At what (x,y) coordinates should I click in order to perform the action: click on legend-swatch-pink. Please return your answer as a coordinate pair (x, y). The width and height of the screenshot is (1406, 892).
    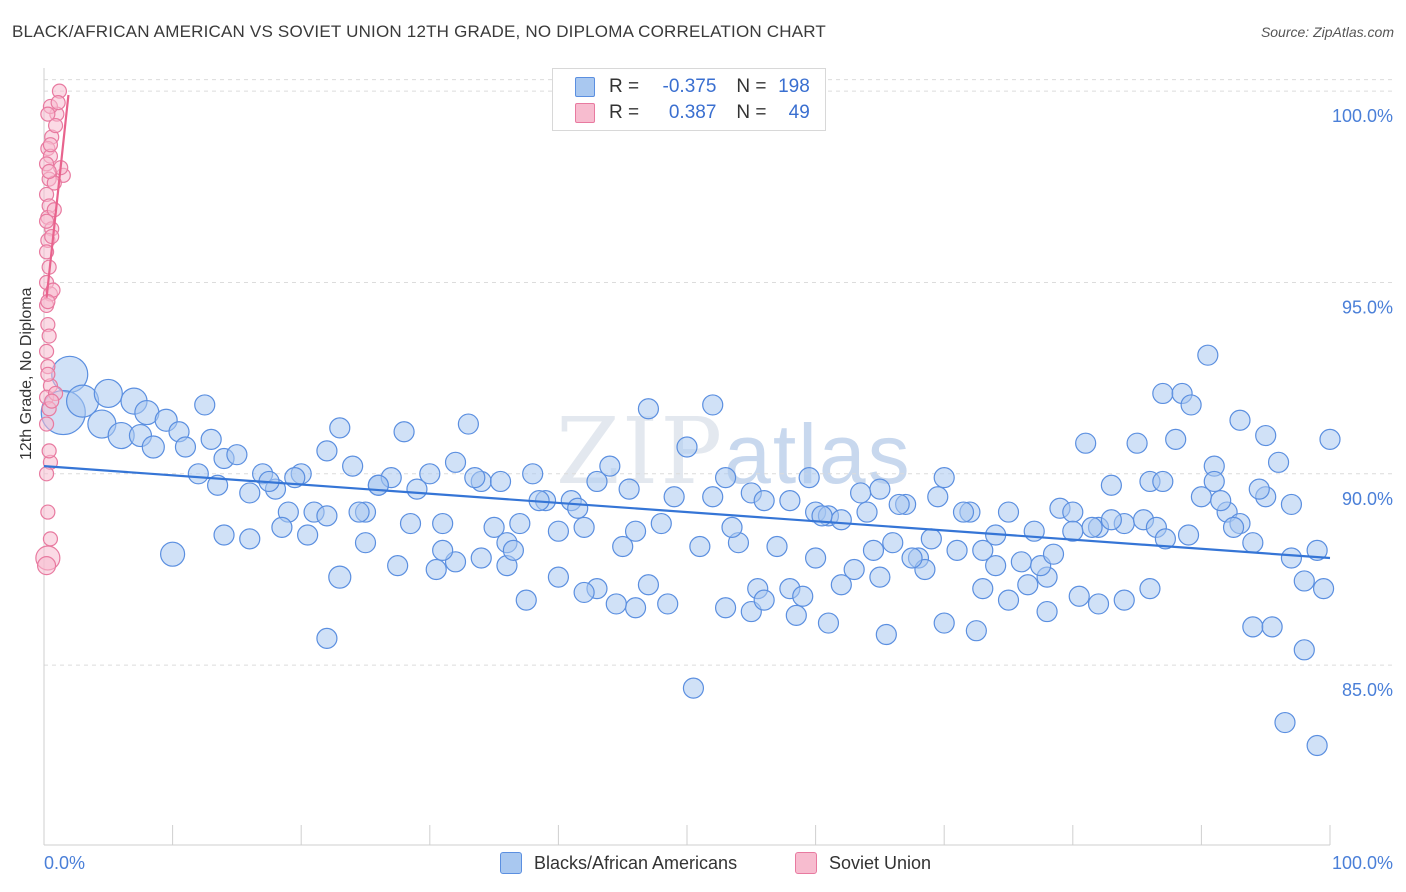
    Looking at the image, I should click on (585, 113).